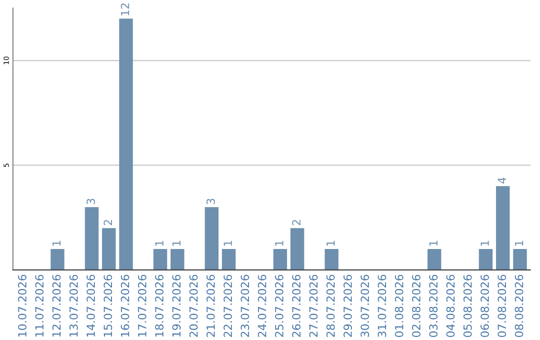 The height and width of the screenshot is (340, 540). Describe the element at coordinates (519, 306) in the screenshot. I see `x-tick-label: 08.08.2026` at that location.